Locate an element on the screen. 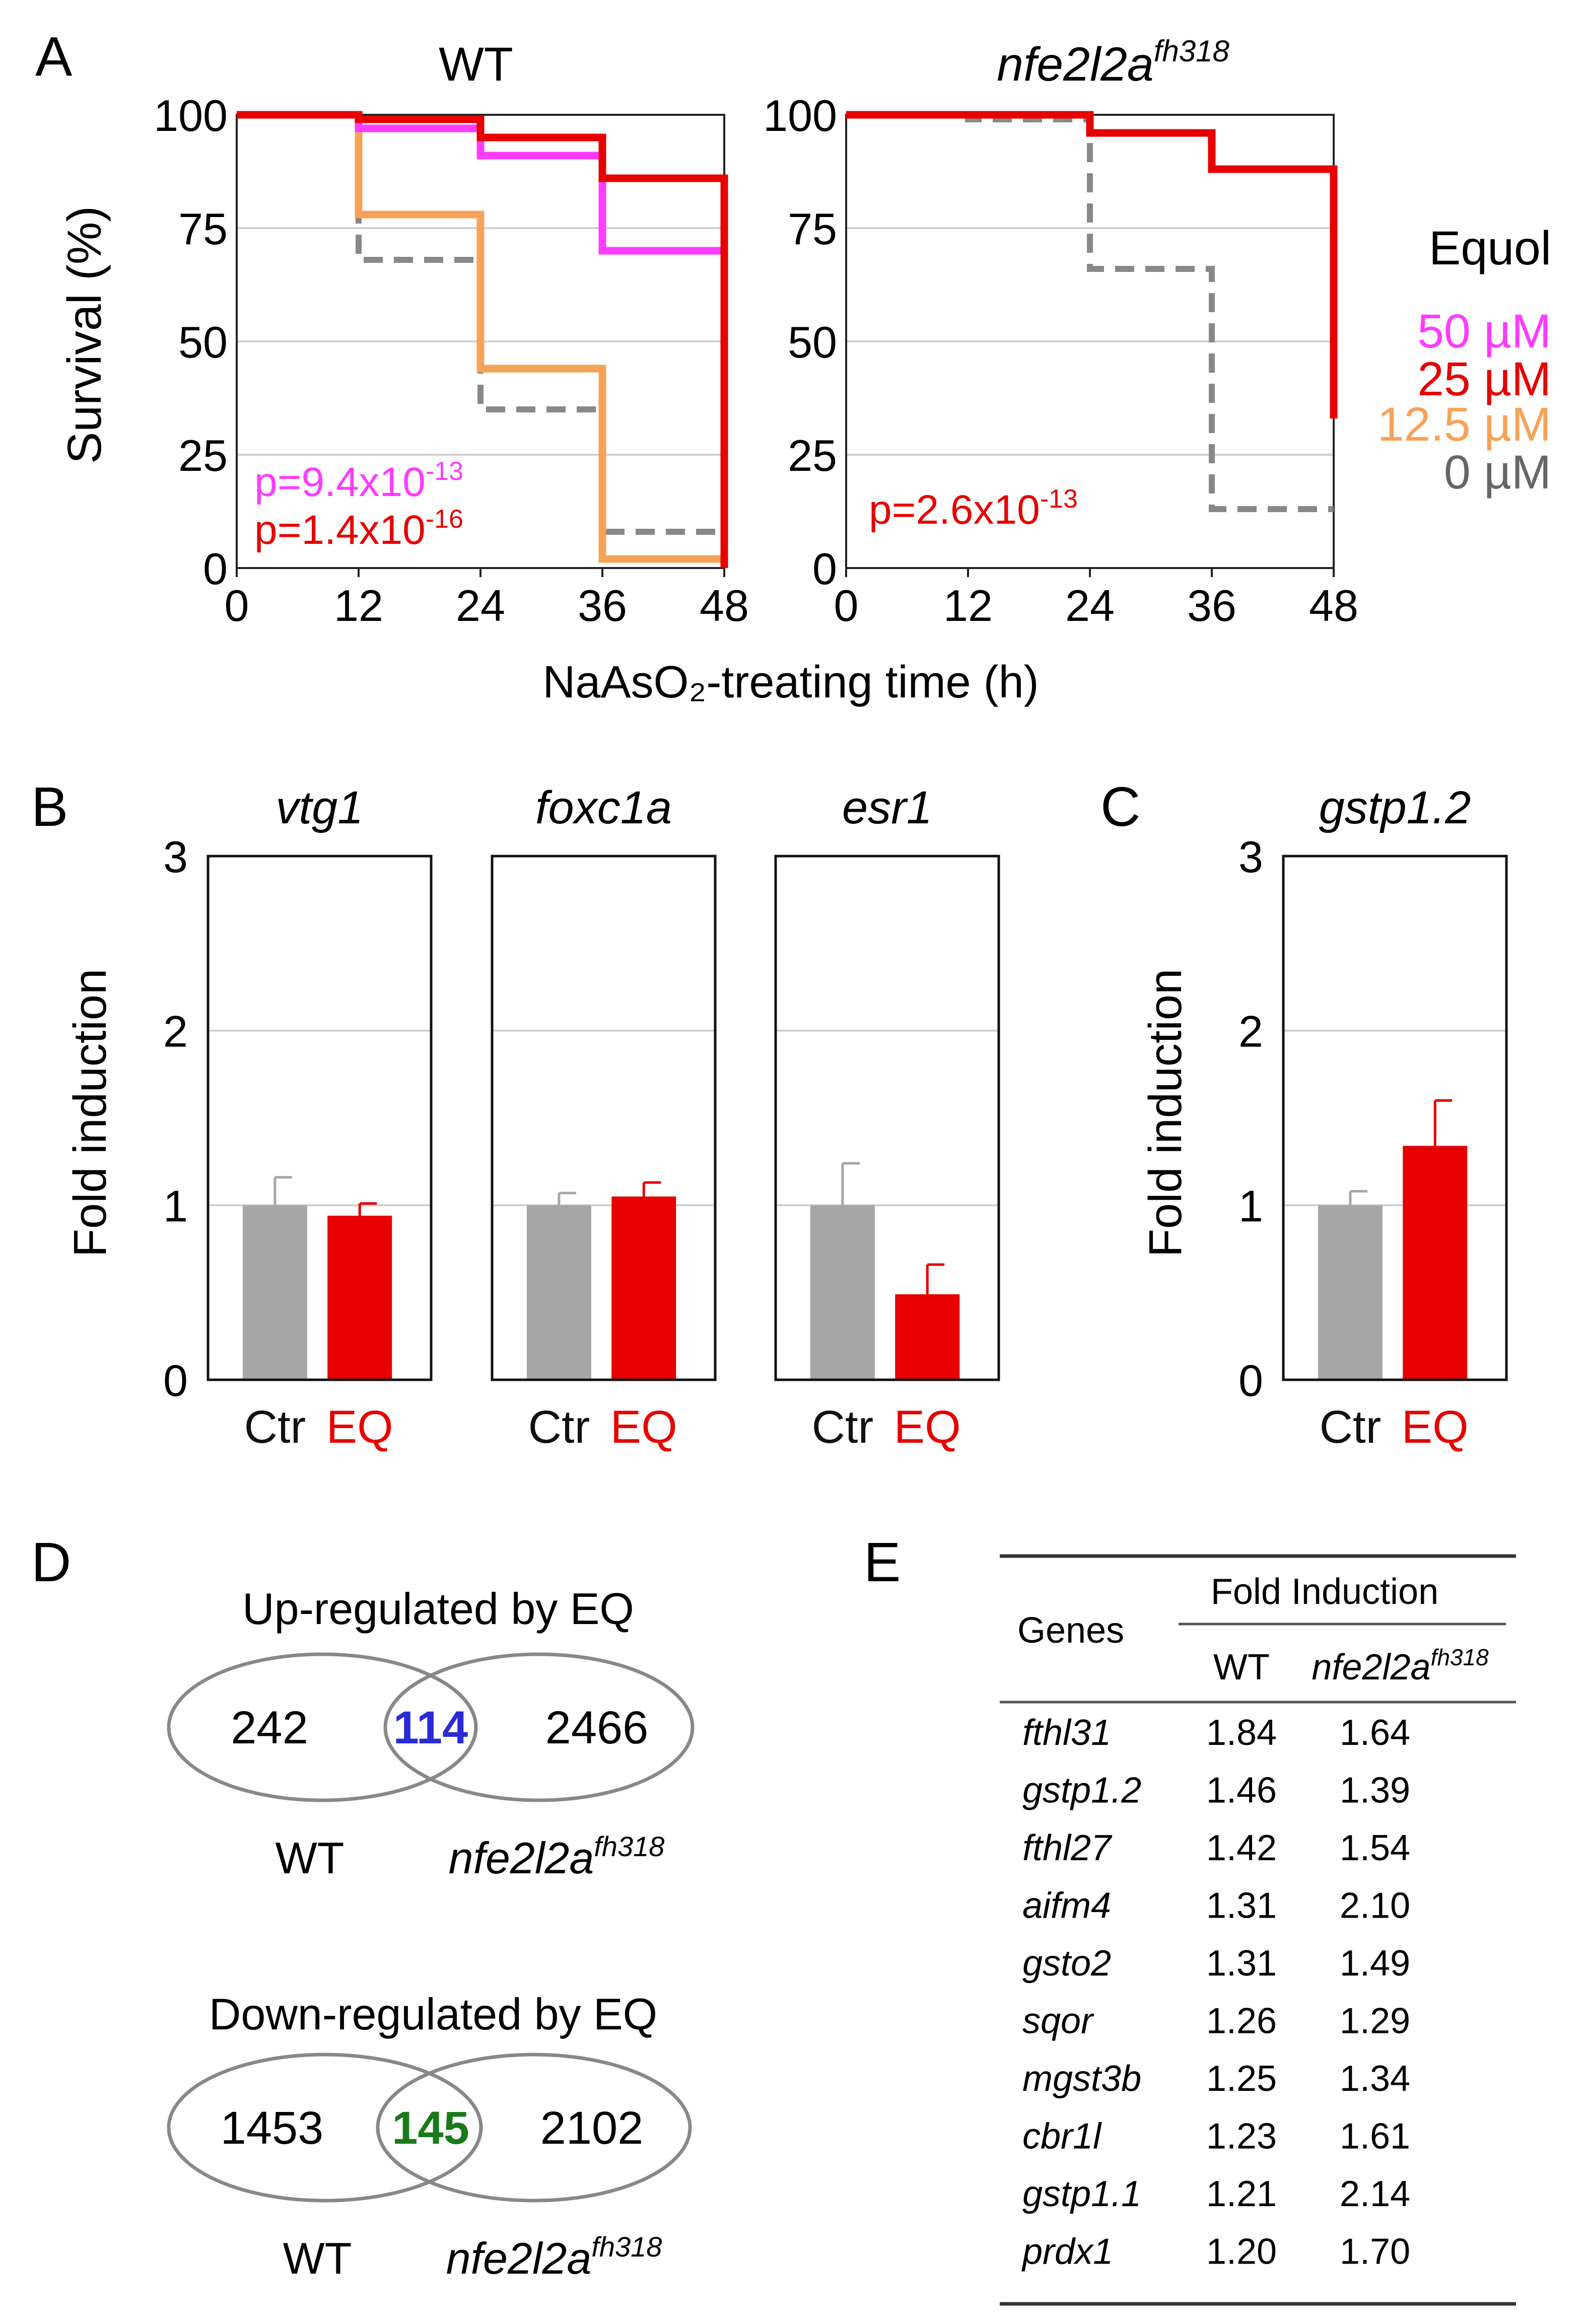 This screenshot has height=2324, width=1584. y-tick-label: 1 is located at coordinates (176, 1206).